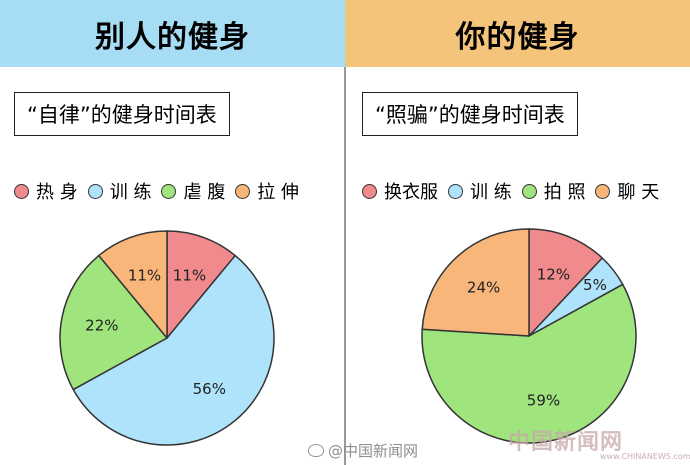  I want to click on legend-label: 热 身, so click(57, 192).